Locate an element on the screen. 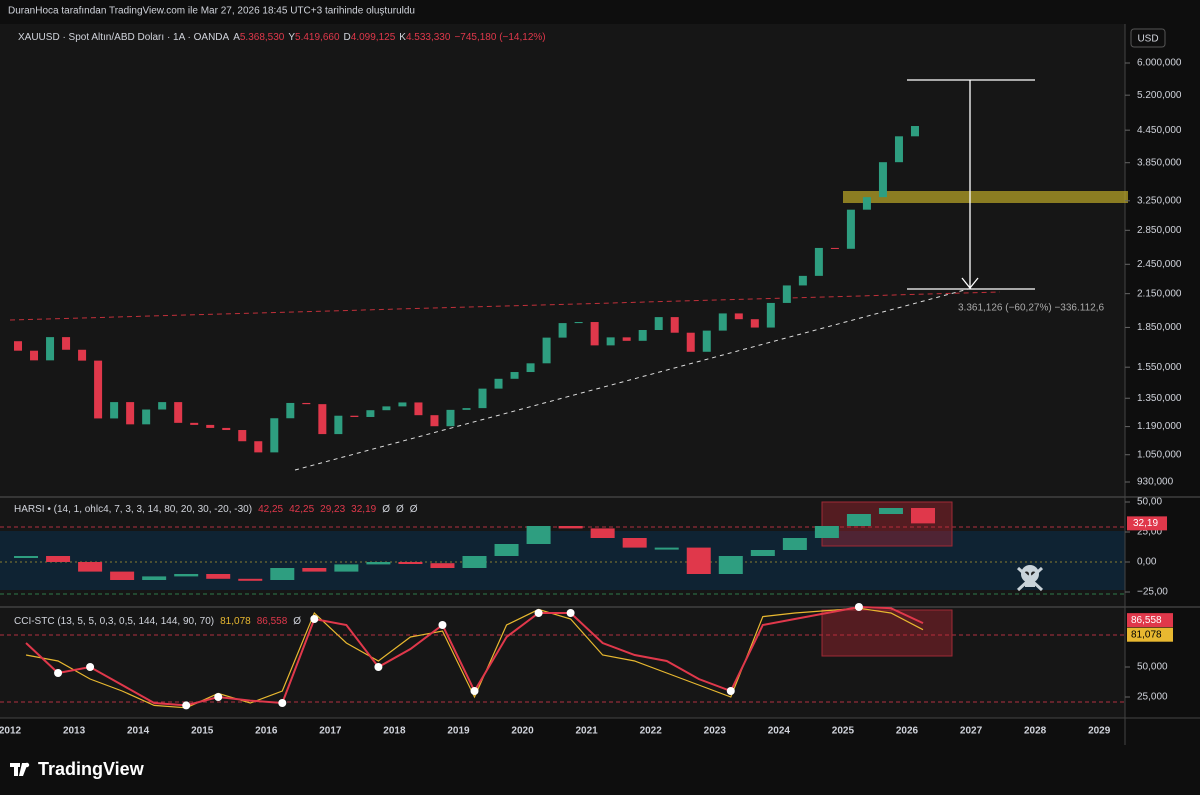 The image size is (1200, 795). readout: 86,558 is located at coordinates (272, 621).